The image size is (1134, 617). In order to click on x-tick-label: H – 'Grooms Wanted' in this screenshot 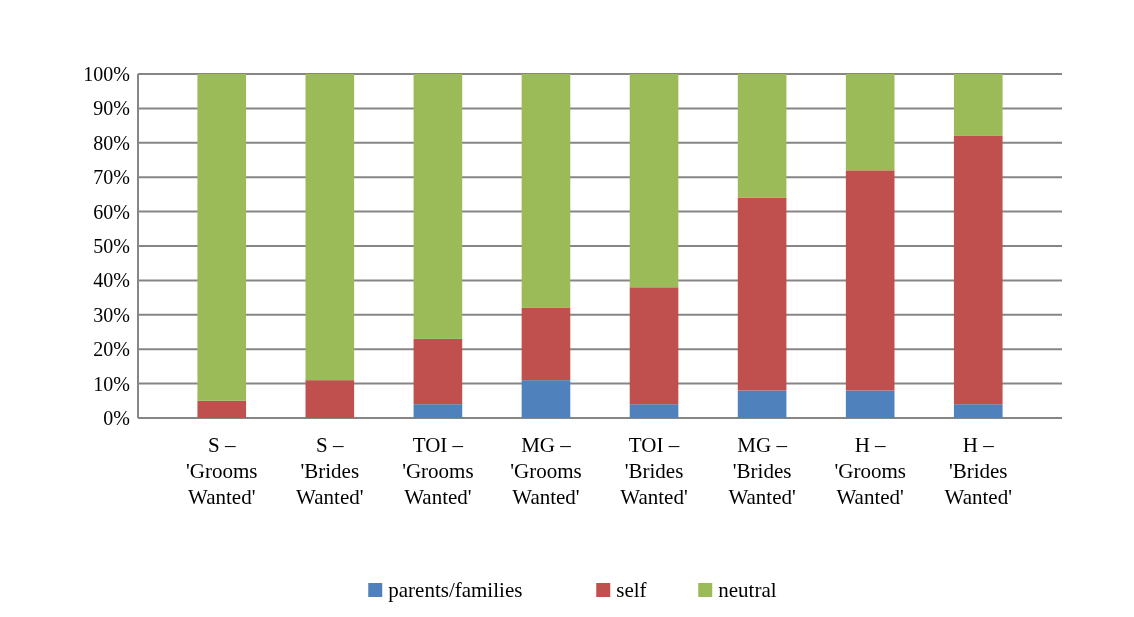, I will do `click(870, 471)`.